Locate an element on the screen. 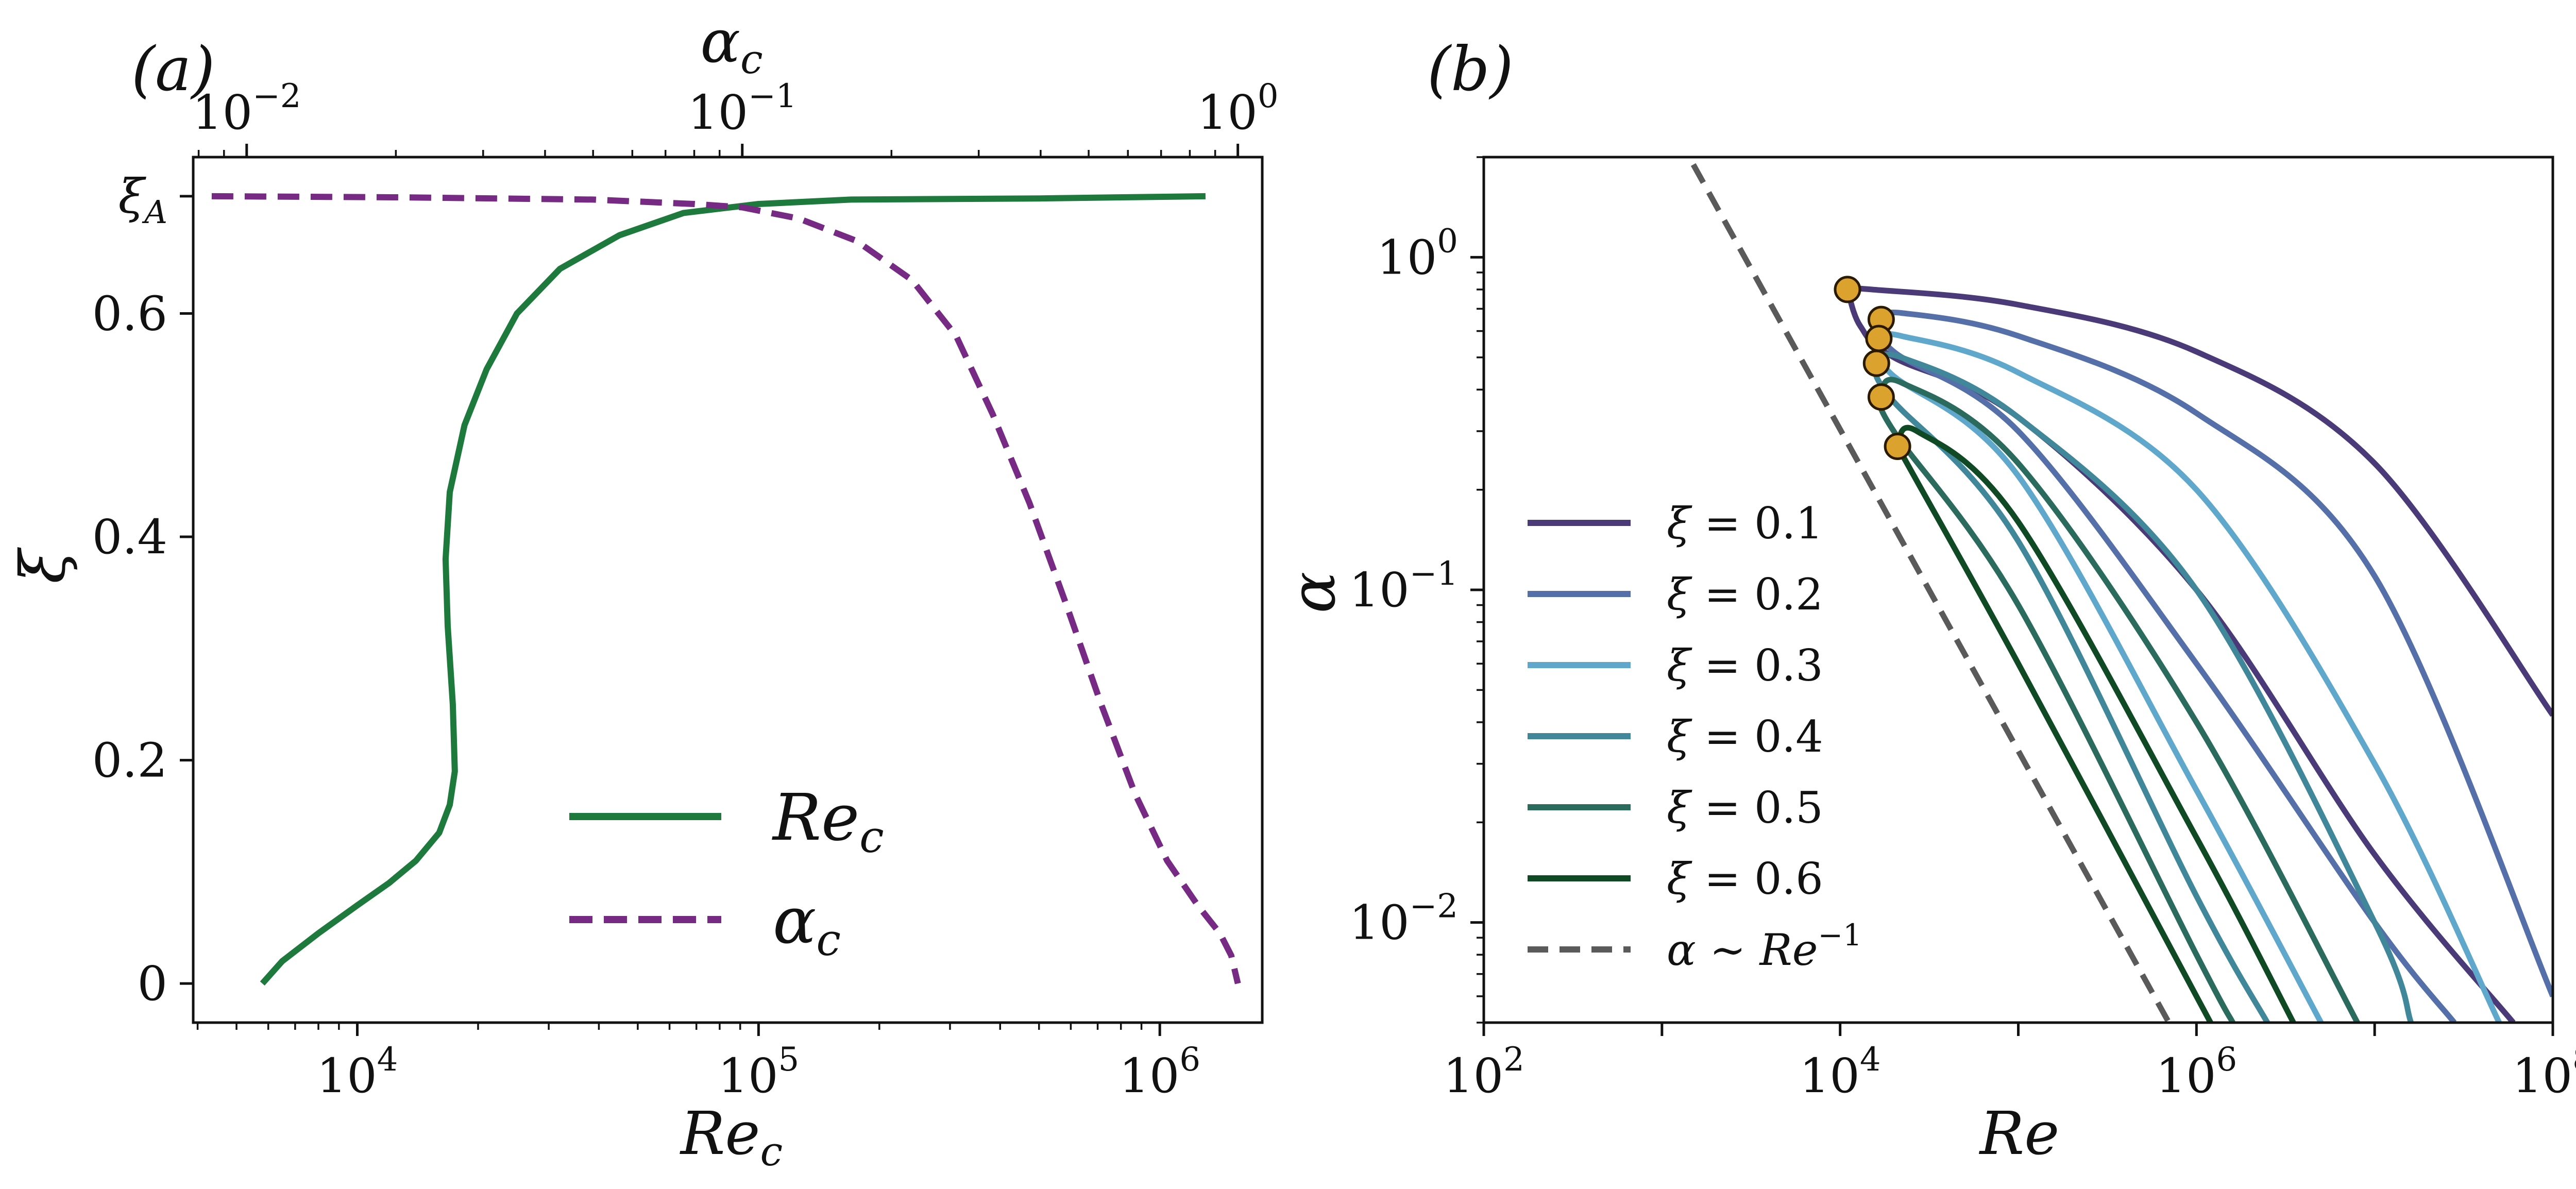 The image size is (2576, 1189). legend-label: ξ = 0.3 is located at coordinates (1745, 665).